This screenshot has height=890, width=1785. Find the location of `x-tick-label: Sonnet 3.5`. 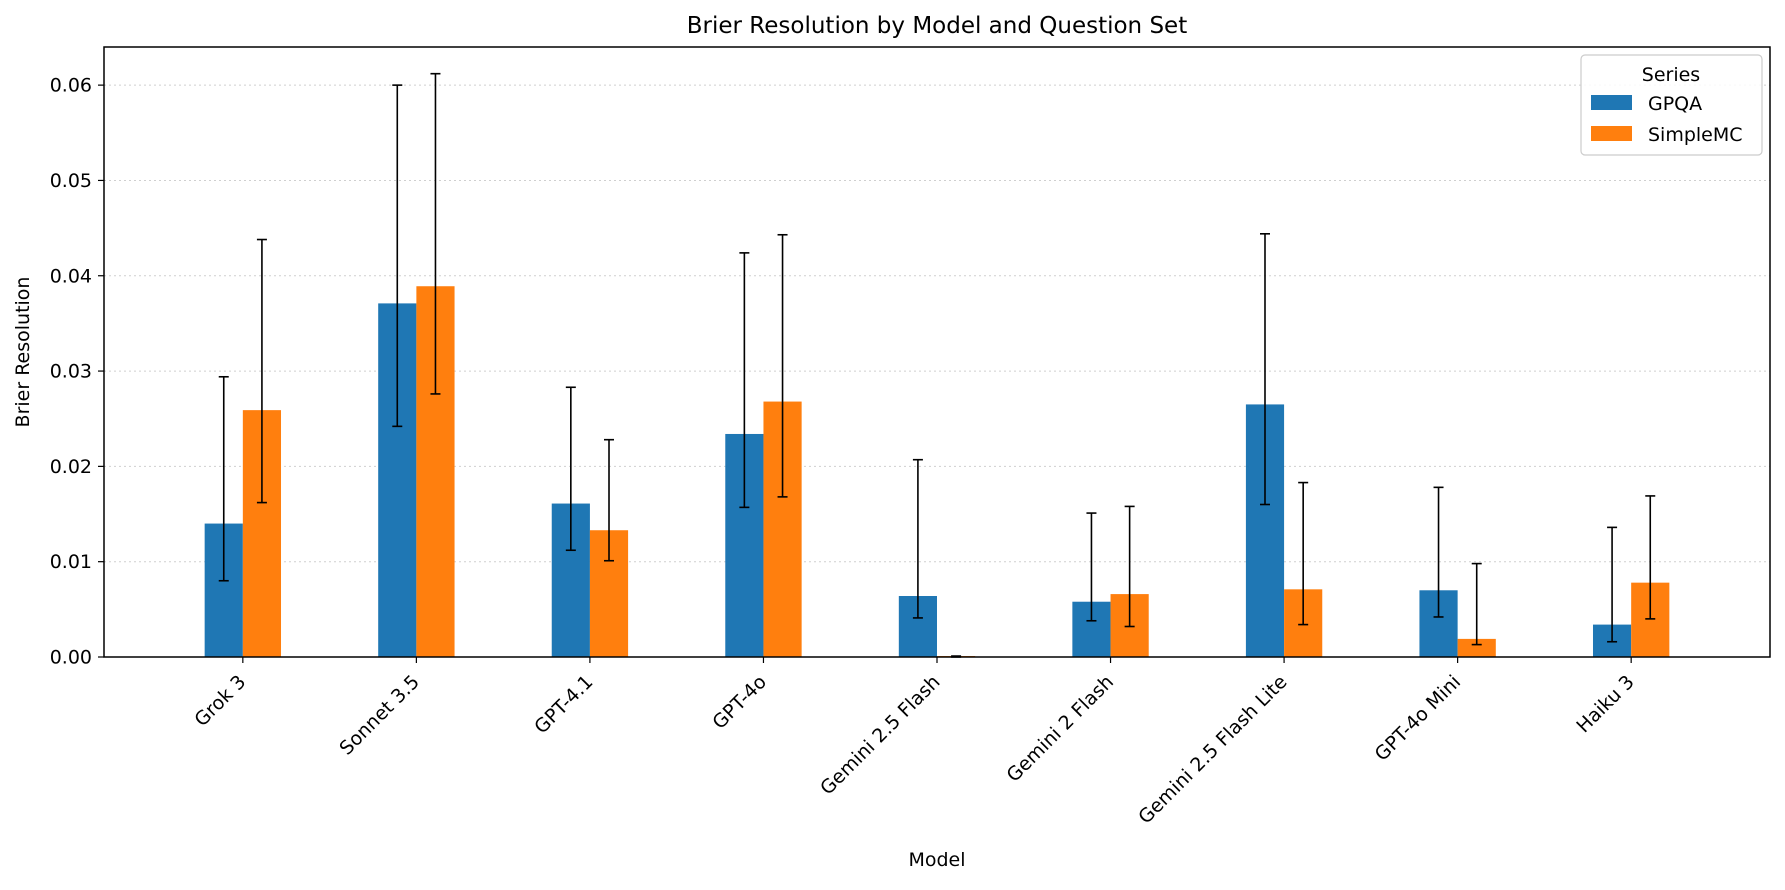

x-tick-label: Sonnet 3.5 is located at coordinates (379, 715).